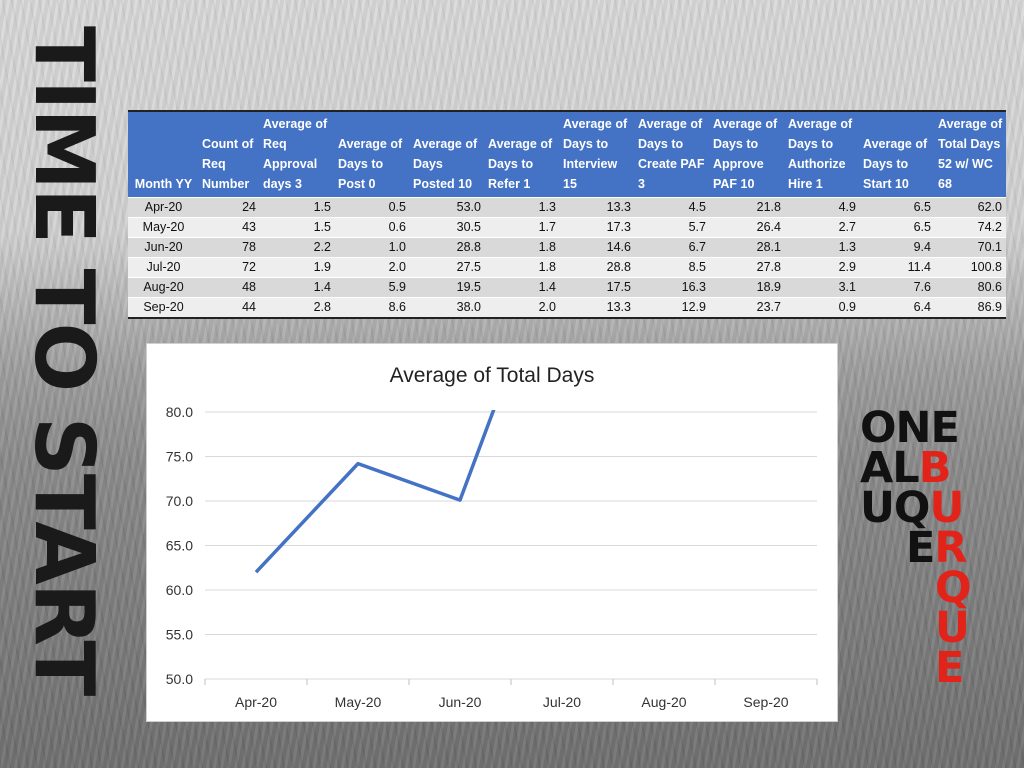  What do you see at coordinates (747, 154) in the screenshot?
I see `header-days-to-approve-paf: Average of Days to Approve PAF 10` at bounding box center [747, 154].